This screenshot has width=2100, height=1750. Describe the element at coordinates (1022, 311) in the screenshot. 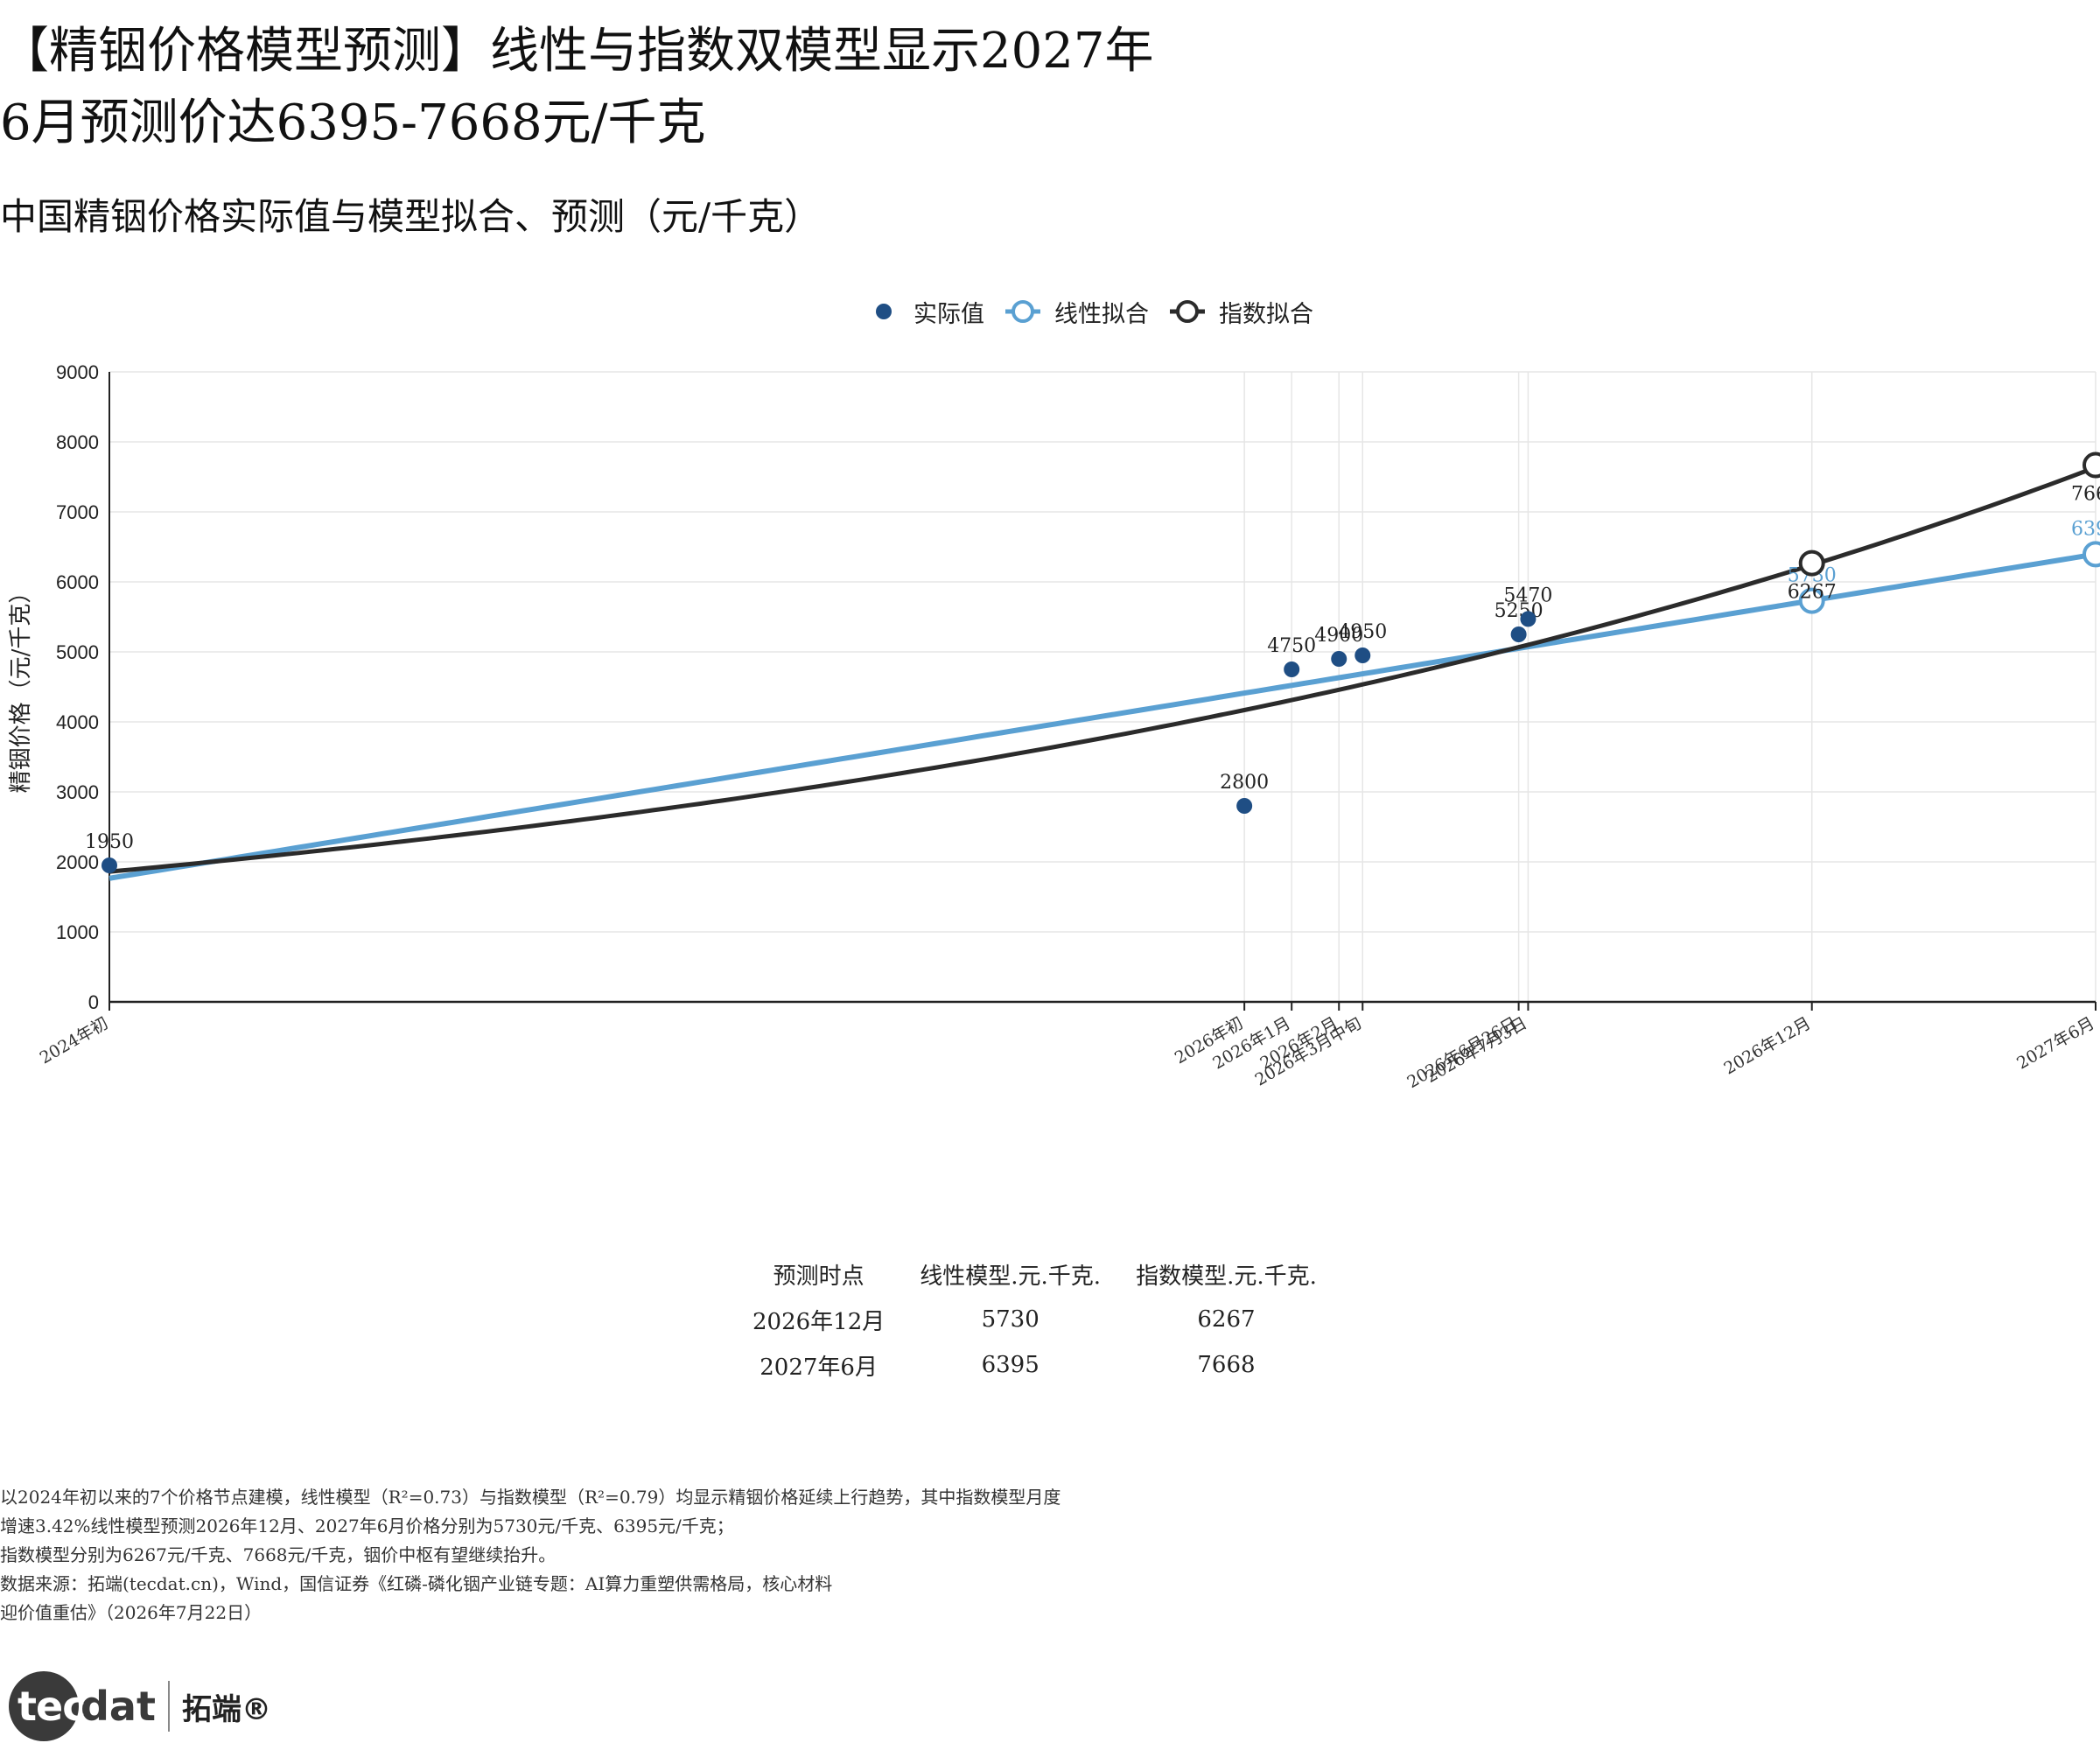

I see `legend-marker-linear` at that location.